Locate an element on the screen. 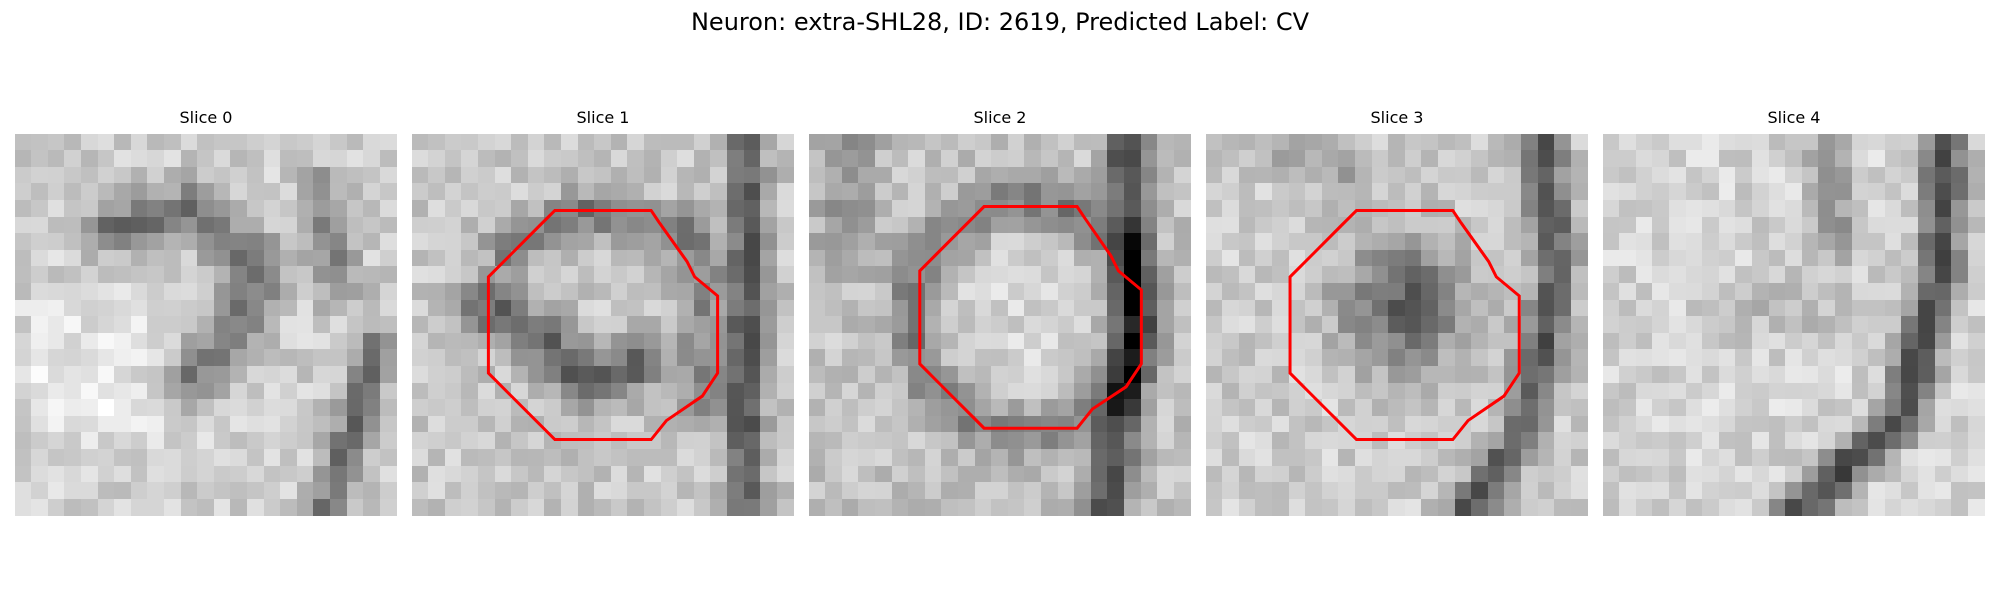 The image size is (2000, 600). slice-panel-2: Slice 2 is located at coordinates (1000, 312).